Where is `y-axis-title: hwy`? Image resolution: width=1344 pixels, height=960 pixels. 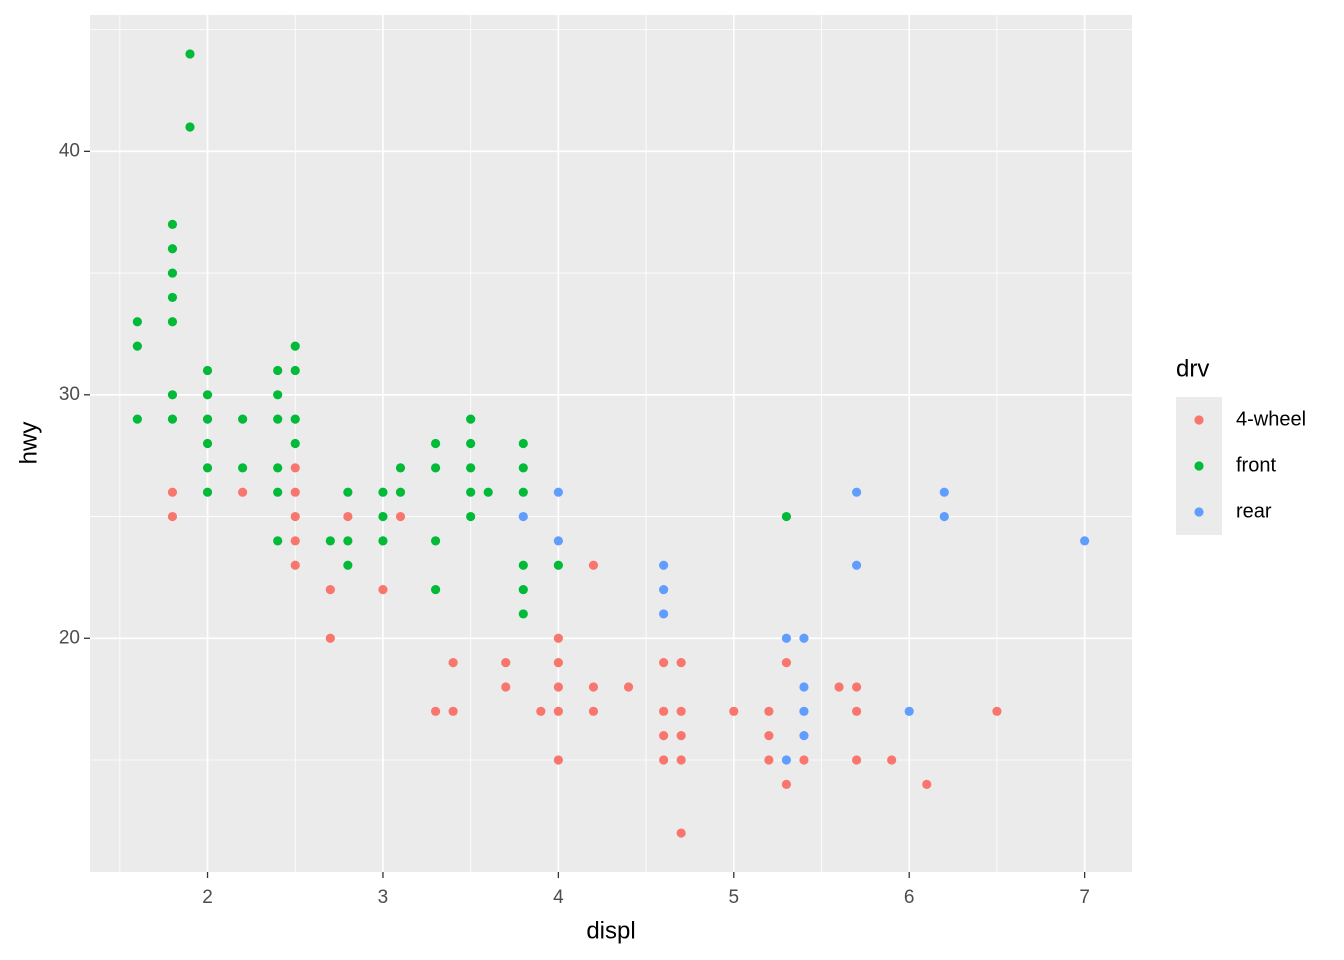
y-axis-title: hwy is located at coordinates (28, 443).